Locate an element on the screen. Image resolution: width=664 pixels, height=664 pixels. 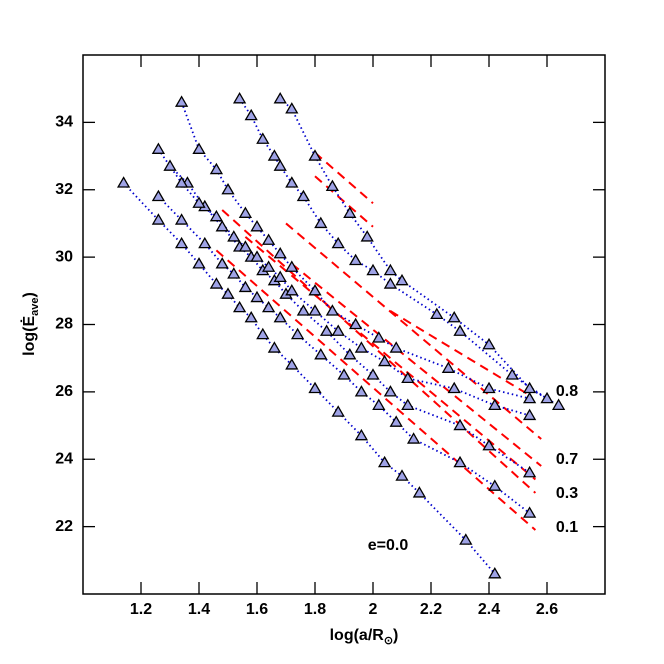
x-tick-label: 1.8 is located at coordinates (315, 609).